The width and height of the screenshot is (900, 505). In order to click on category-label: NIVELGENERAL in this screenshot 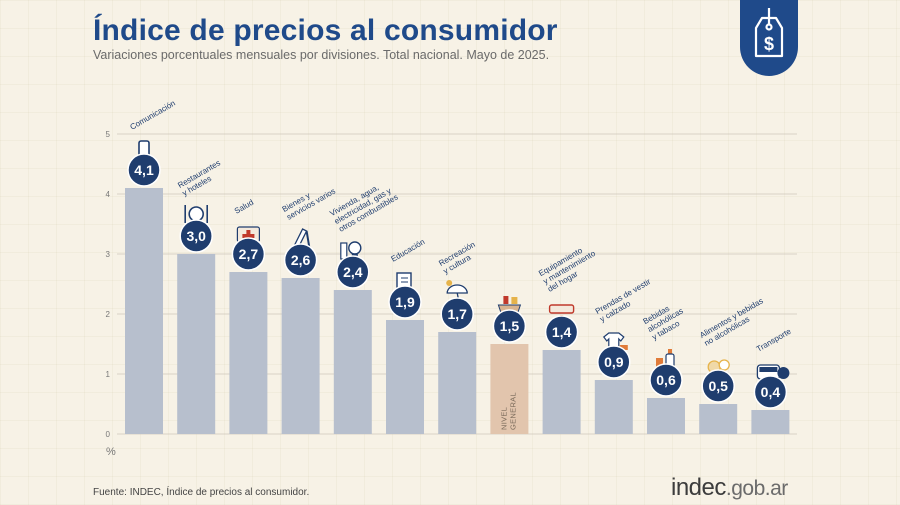, I will do `click(508, 411)`.